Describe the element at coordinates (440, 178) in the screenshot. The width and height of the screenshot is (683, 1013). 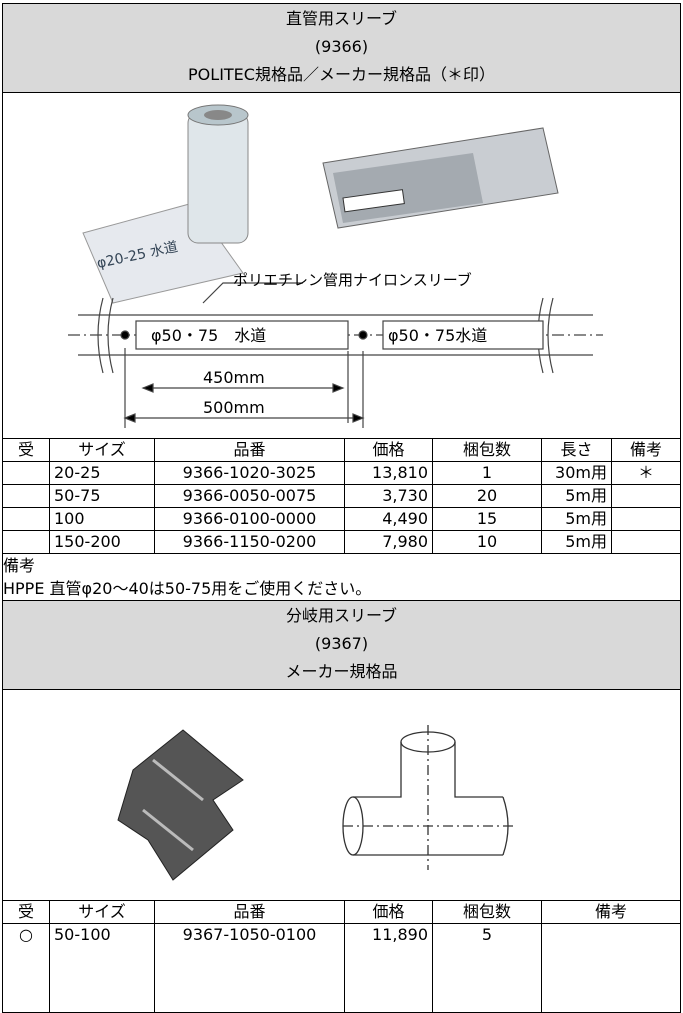
I see `bag-photo` at that location.